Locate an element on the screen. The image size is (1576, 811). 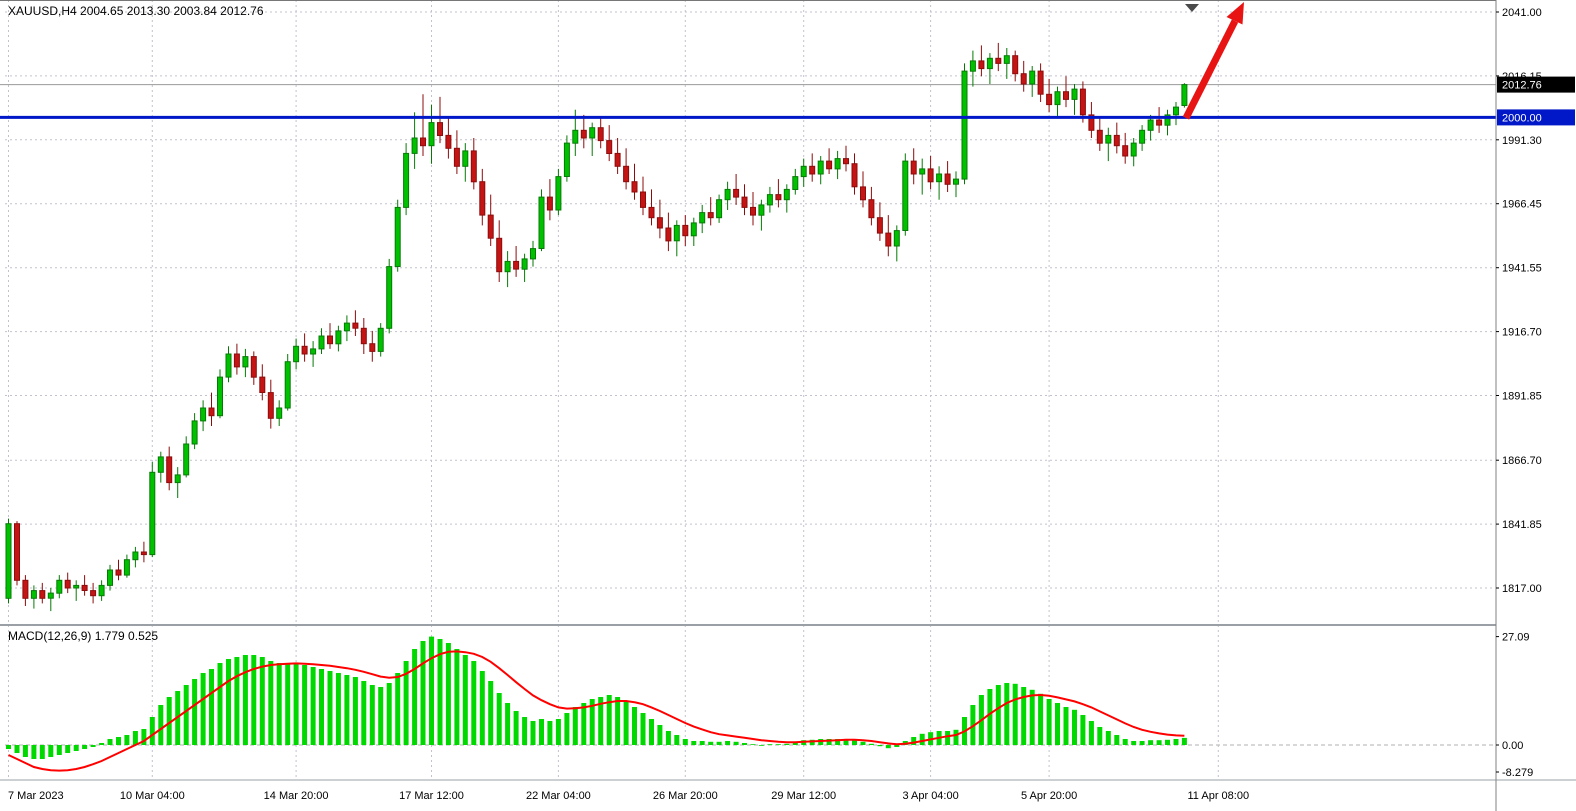
price-axis-label: 1991.30 is located at coordinates (1522, 141).